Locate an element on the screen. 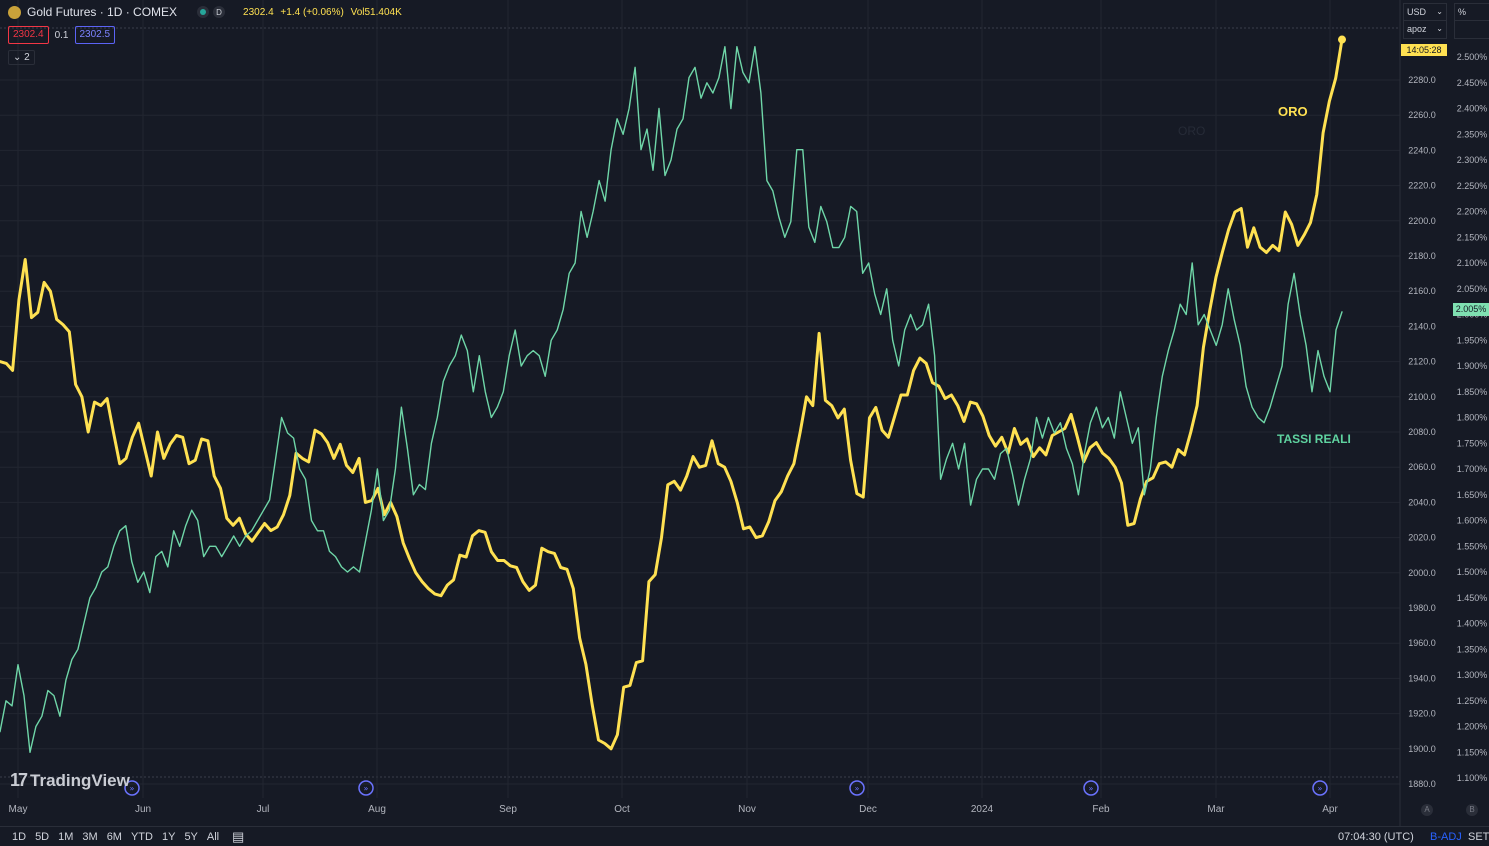 This screenshot has height=846, width=1489. buy-button: 2302.5 is located at coordinates (95, 35).